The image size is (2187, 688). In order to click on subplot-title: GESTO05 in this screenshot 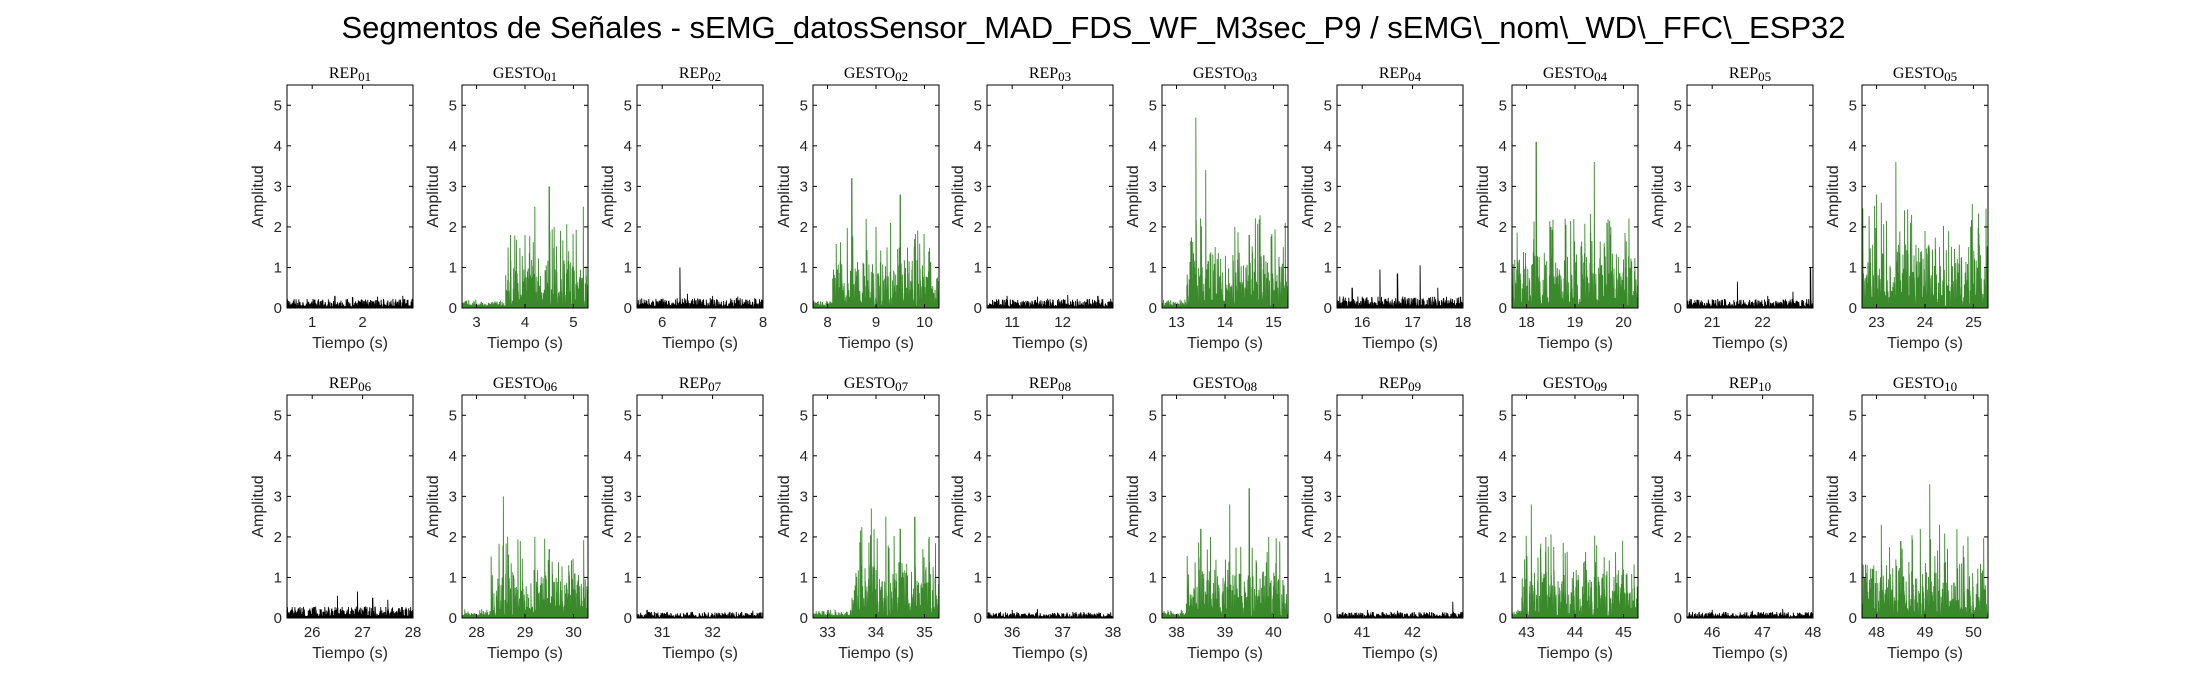, I will do `click(1925, 74)`.